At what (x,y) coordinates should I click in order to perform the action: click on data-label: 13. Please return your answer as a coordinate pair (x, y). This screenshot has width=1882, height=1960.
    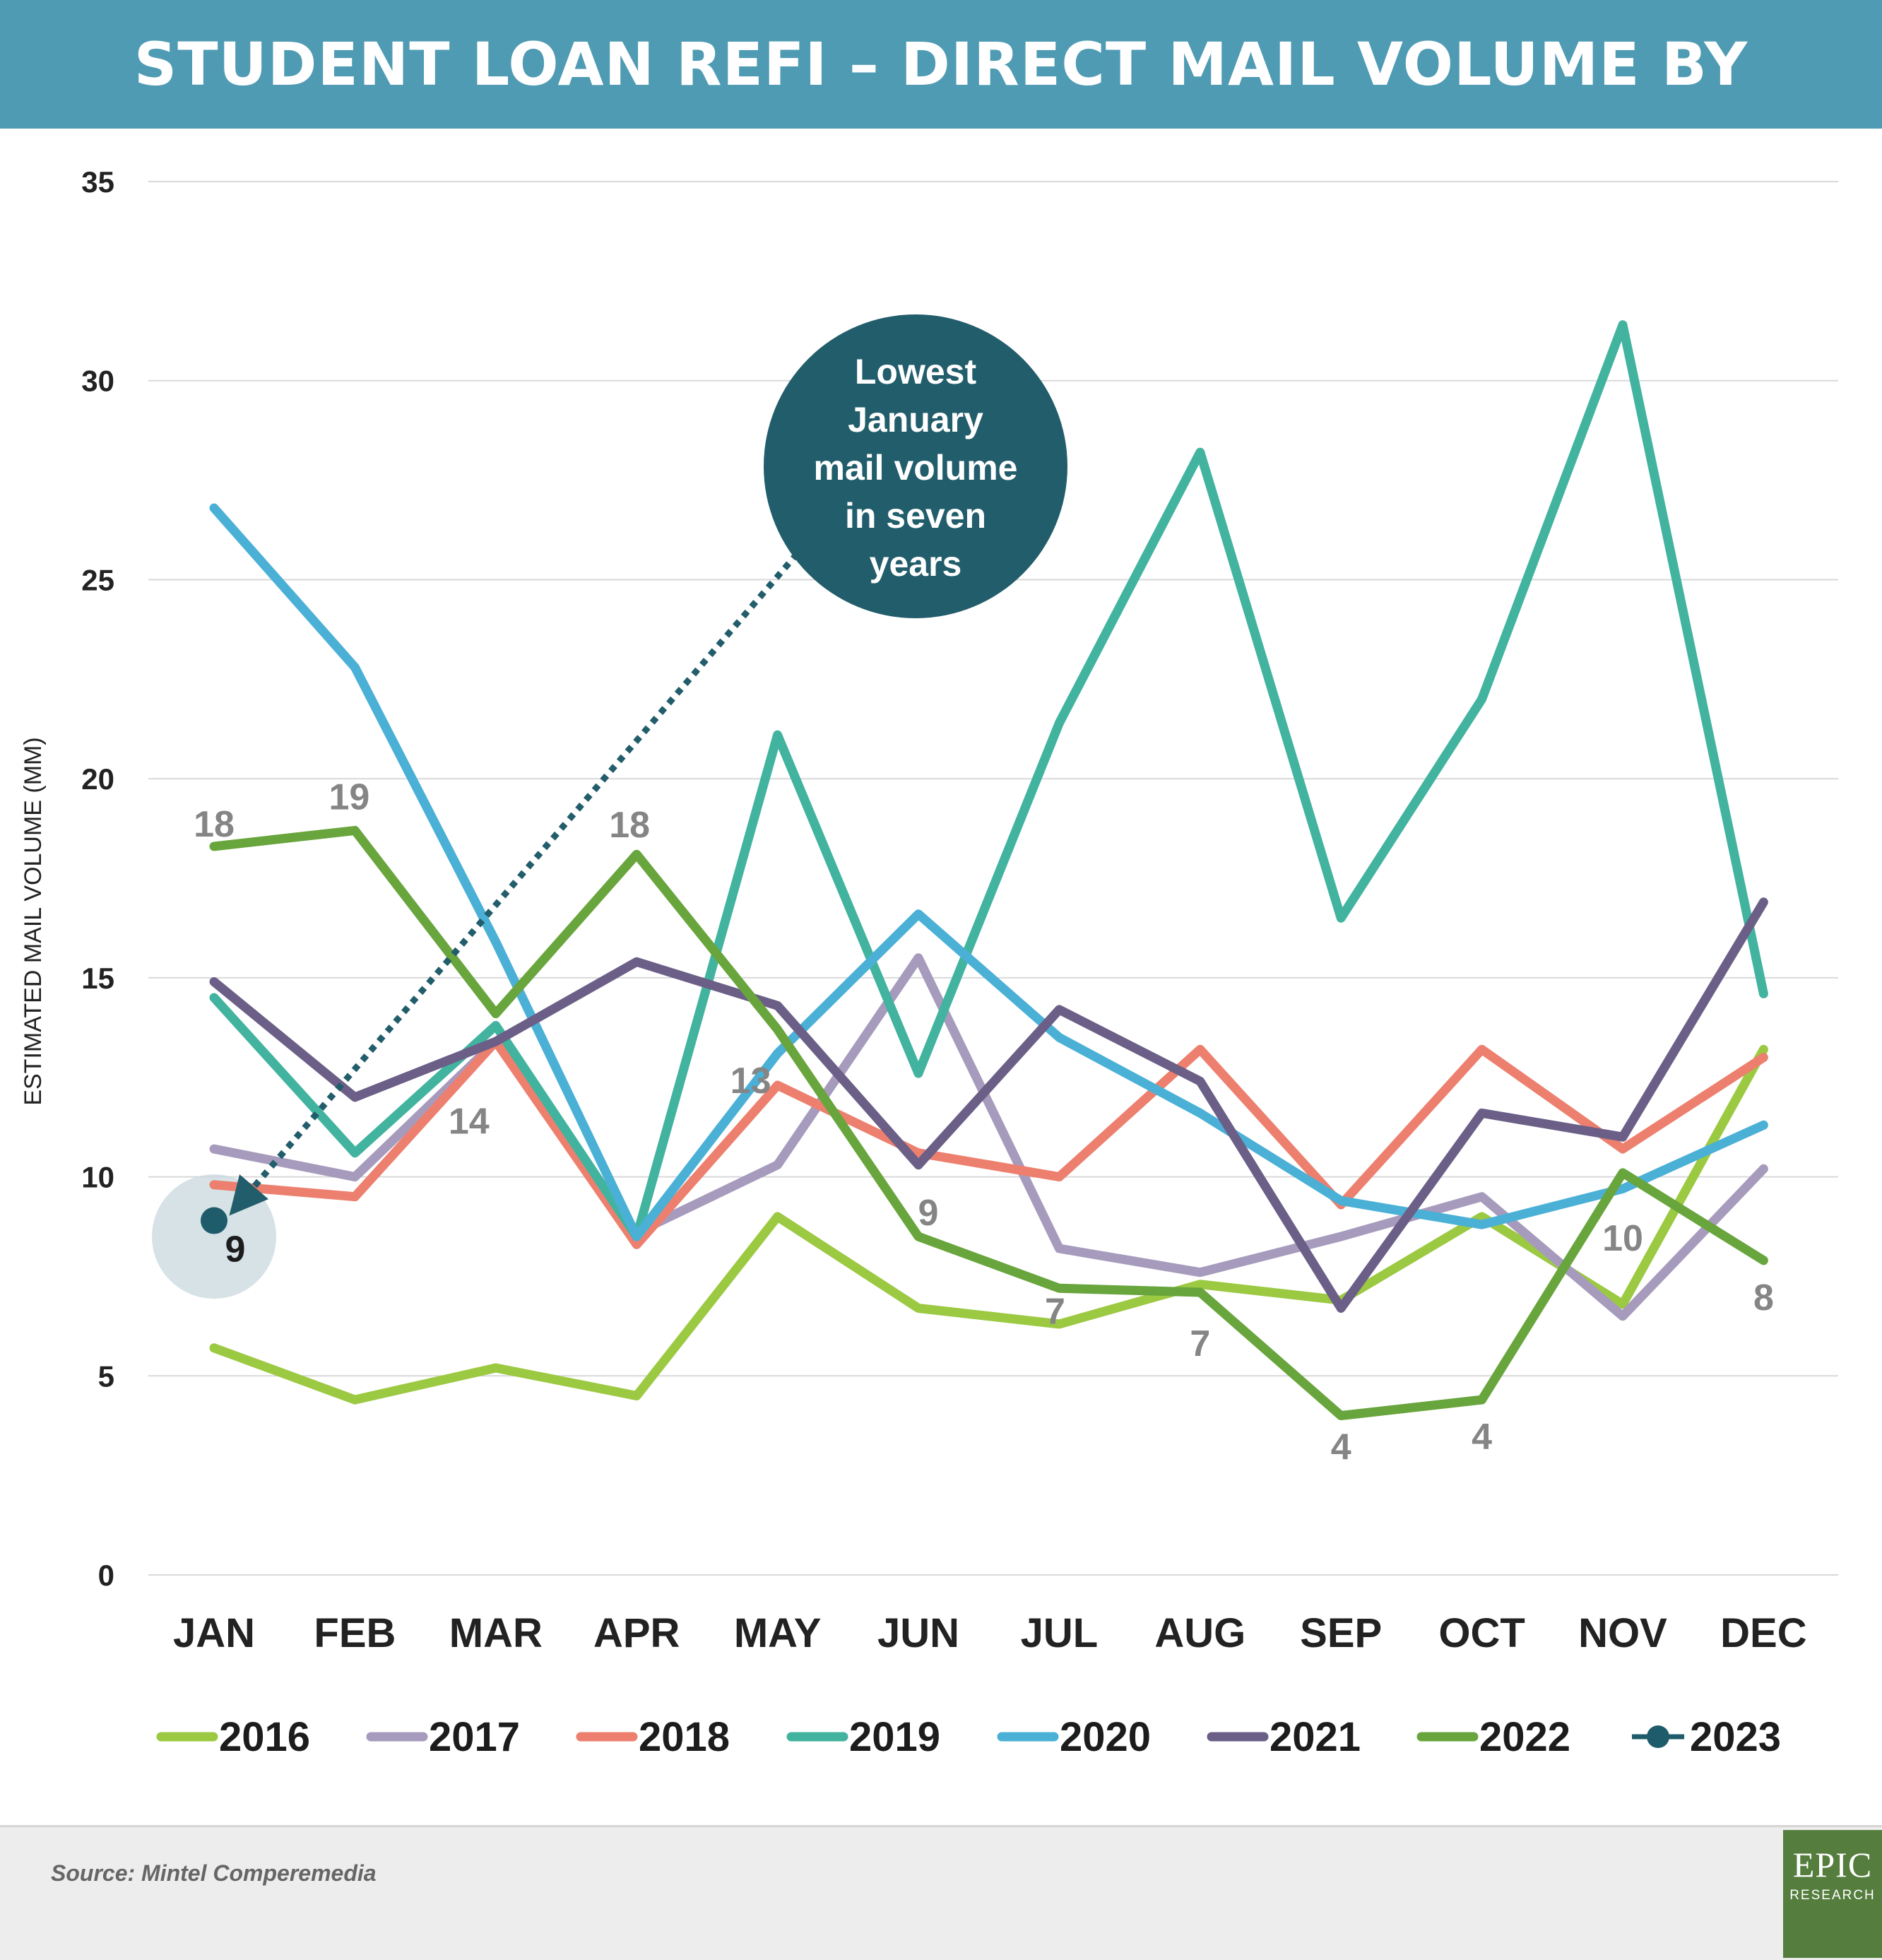
    Looking at the image, I should click on (751, 1081).